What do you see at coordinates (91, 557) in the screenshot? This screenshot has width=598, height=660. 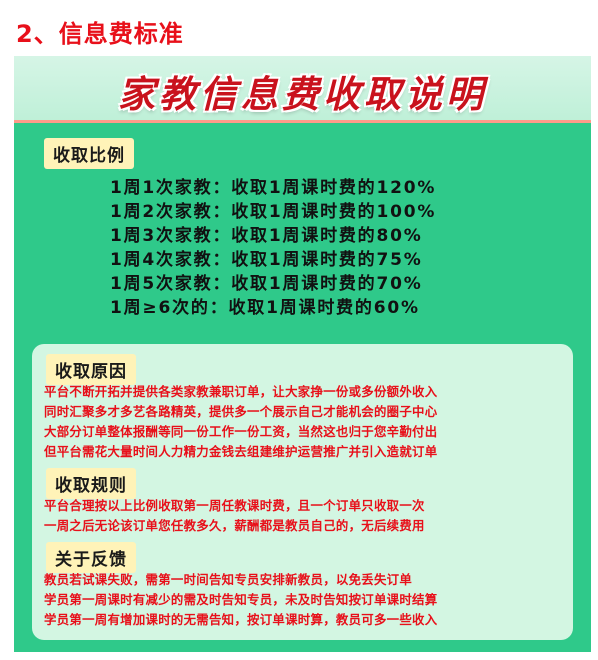 I see `feedback-label: 关于反馈` at bounding box center [91, 557].